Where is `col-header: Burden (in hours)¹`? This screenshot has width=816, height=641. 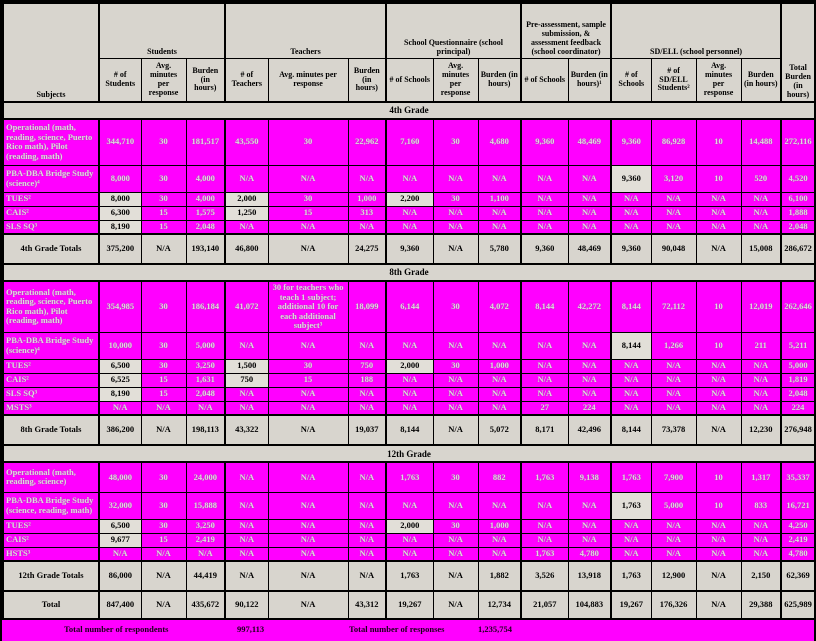
col-header: Burden (in hours)¹ is located at coordinates (589, 80).